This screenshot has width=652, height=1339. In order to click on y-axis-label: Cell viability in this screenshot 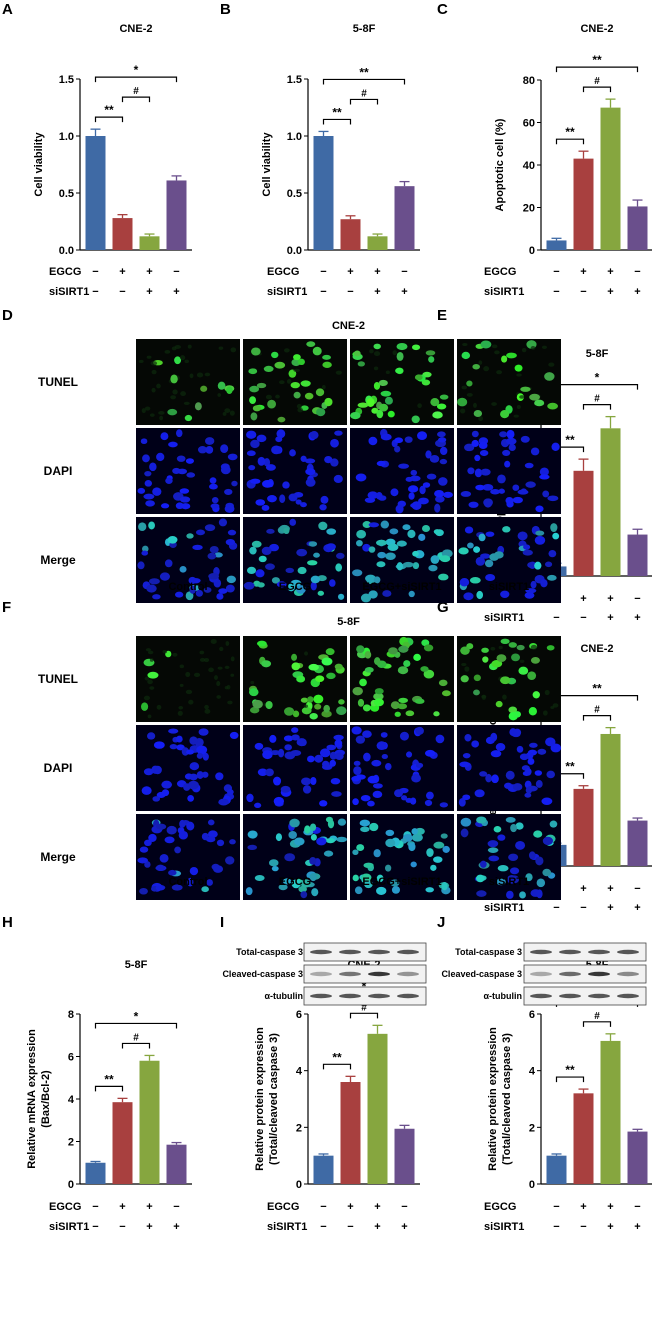, I will do `click(39, 164)`.